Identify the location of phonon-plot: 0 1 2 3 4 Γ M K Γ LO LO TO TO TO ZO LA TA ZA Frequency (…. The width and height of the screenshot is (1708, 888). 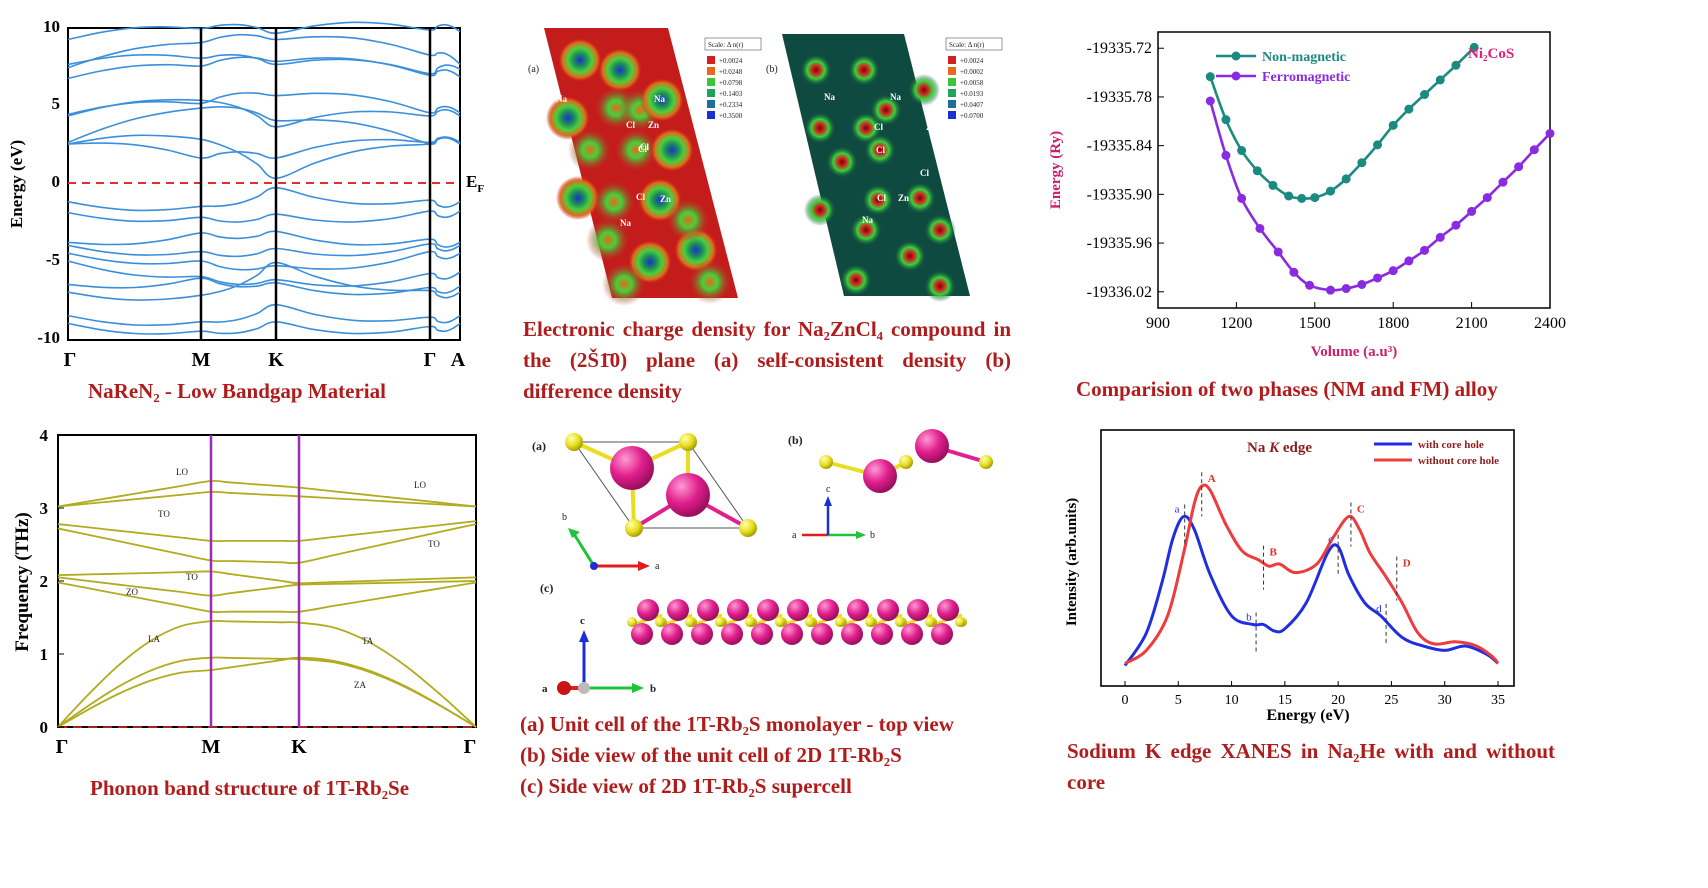
(244, 592).